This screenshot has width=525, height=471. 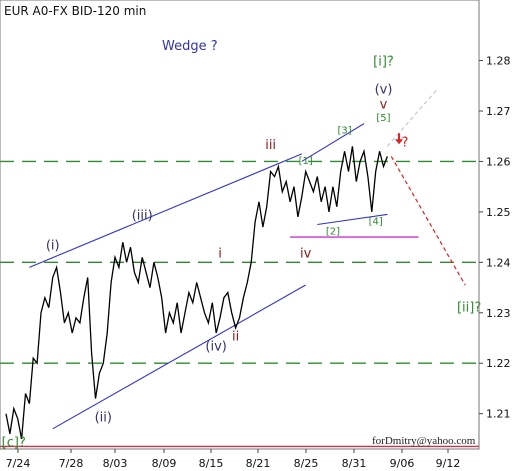 I want to click on x-tick-label-8: 9/06, so click(x=402, y=463).